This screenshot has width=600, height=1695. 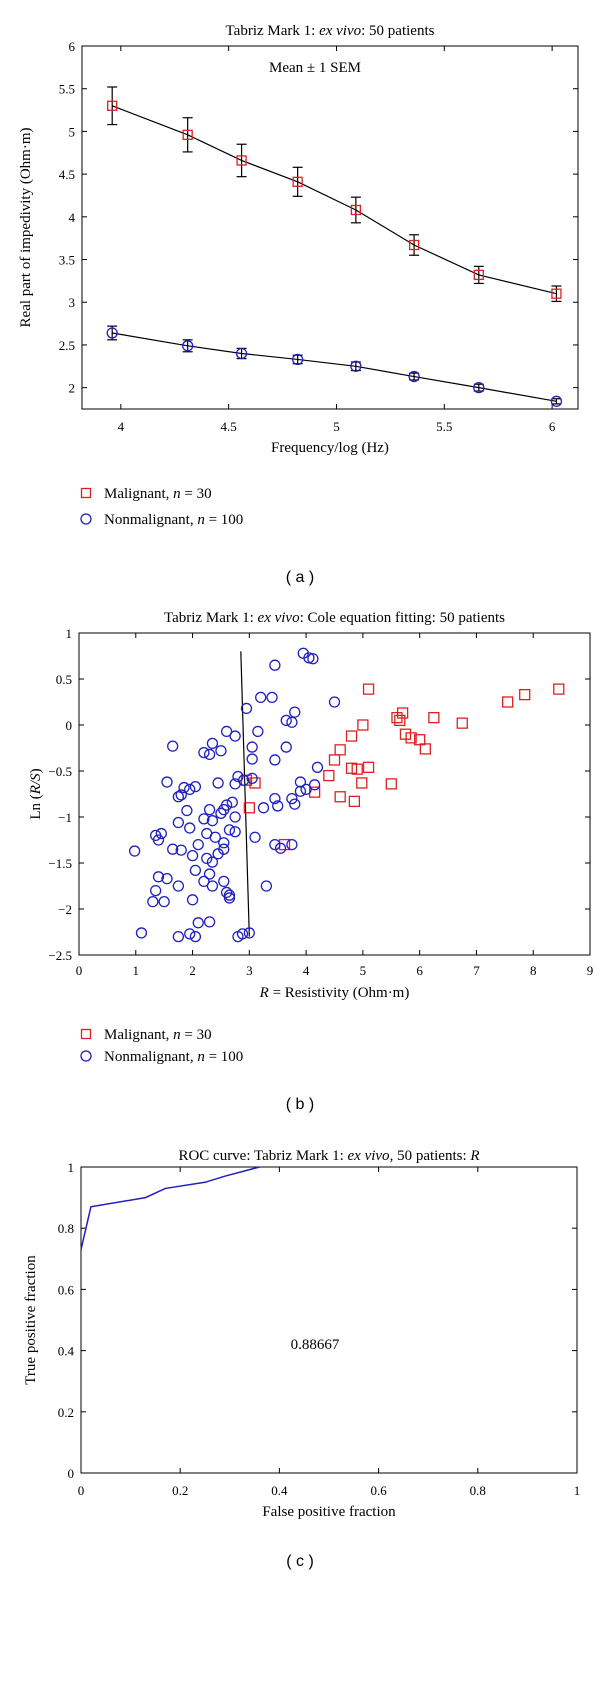 What do you see at coordinates (86, 1056) in the screenshot?
I see `legend-marker-nonmalignant-b` at bounding box center [86, 1056].